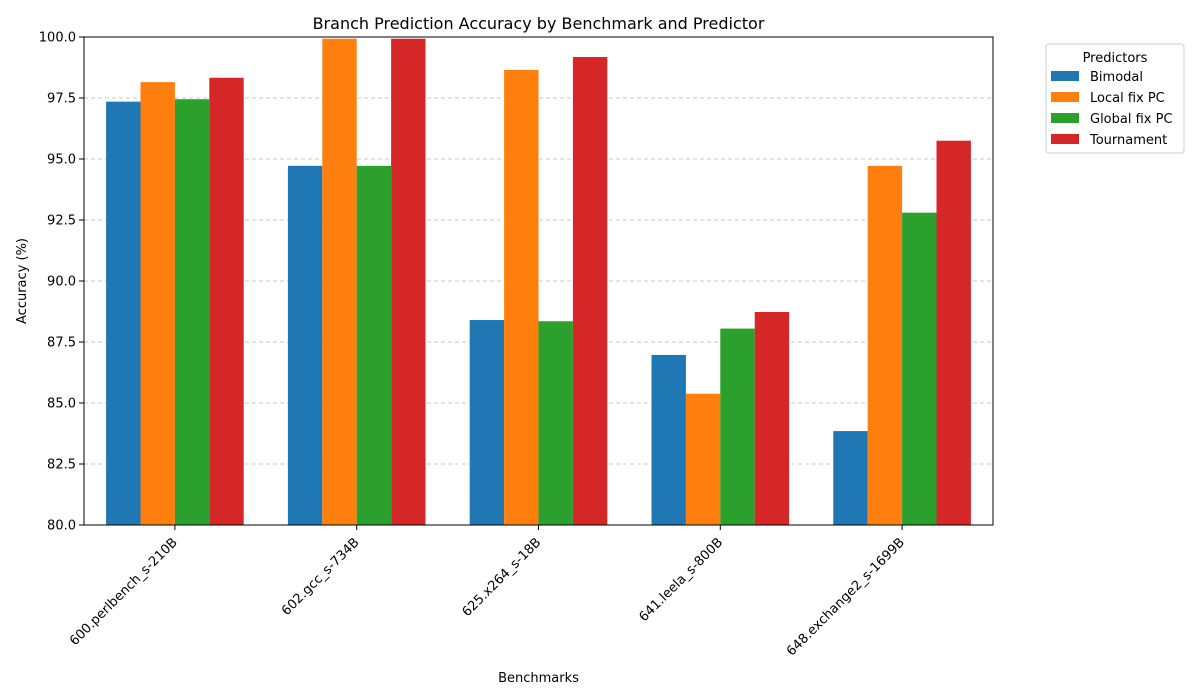 The height and width of the screenshot is (700, 1200). I want to click on y-tick-label: 87.5, so click(61, 343).